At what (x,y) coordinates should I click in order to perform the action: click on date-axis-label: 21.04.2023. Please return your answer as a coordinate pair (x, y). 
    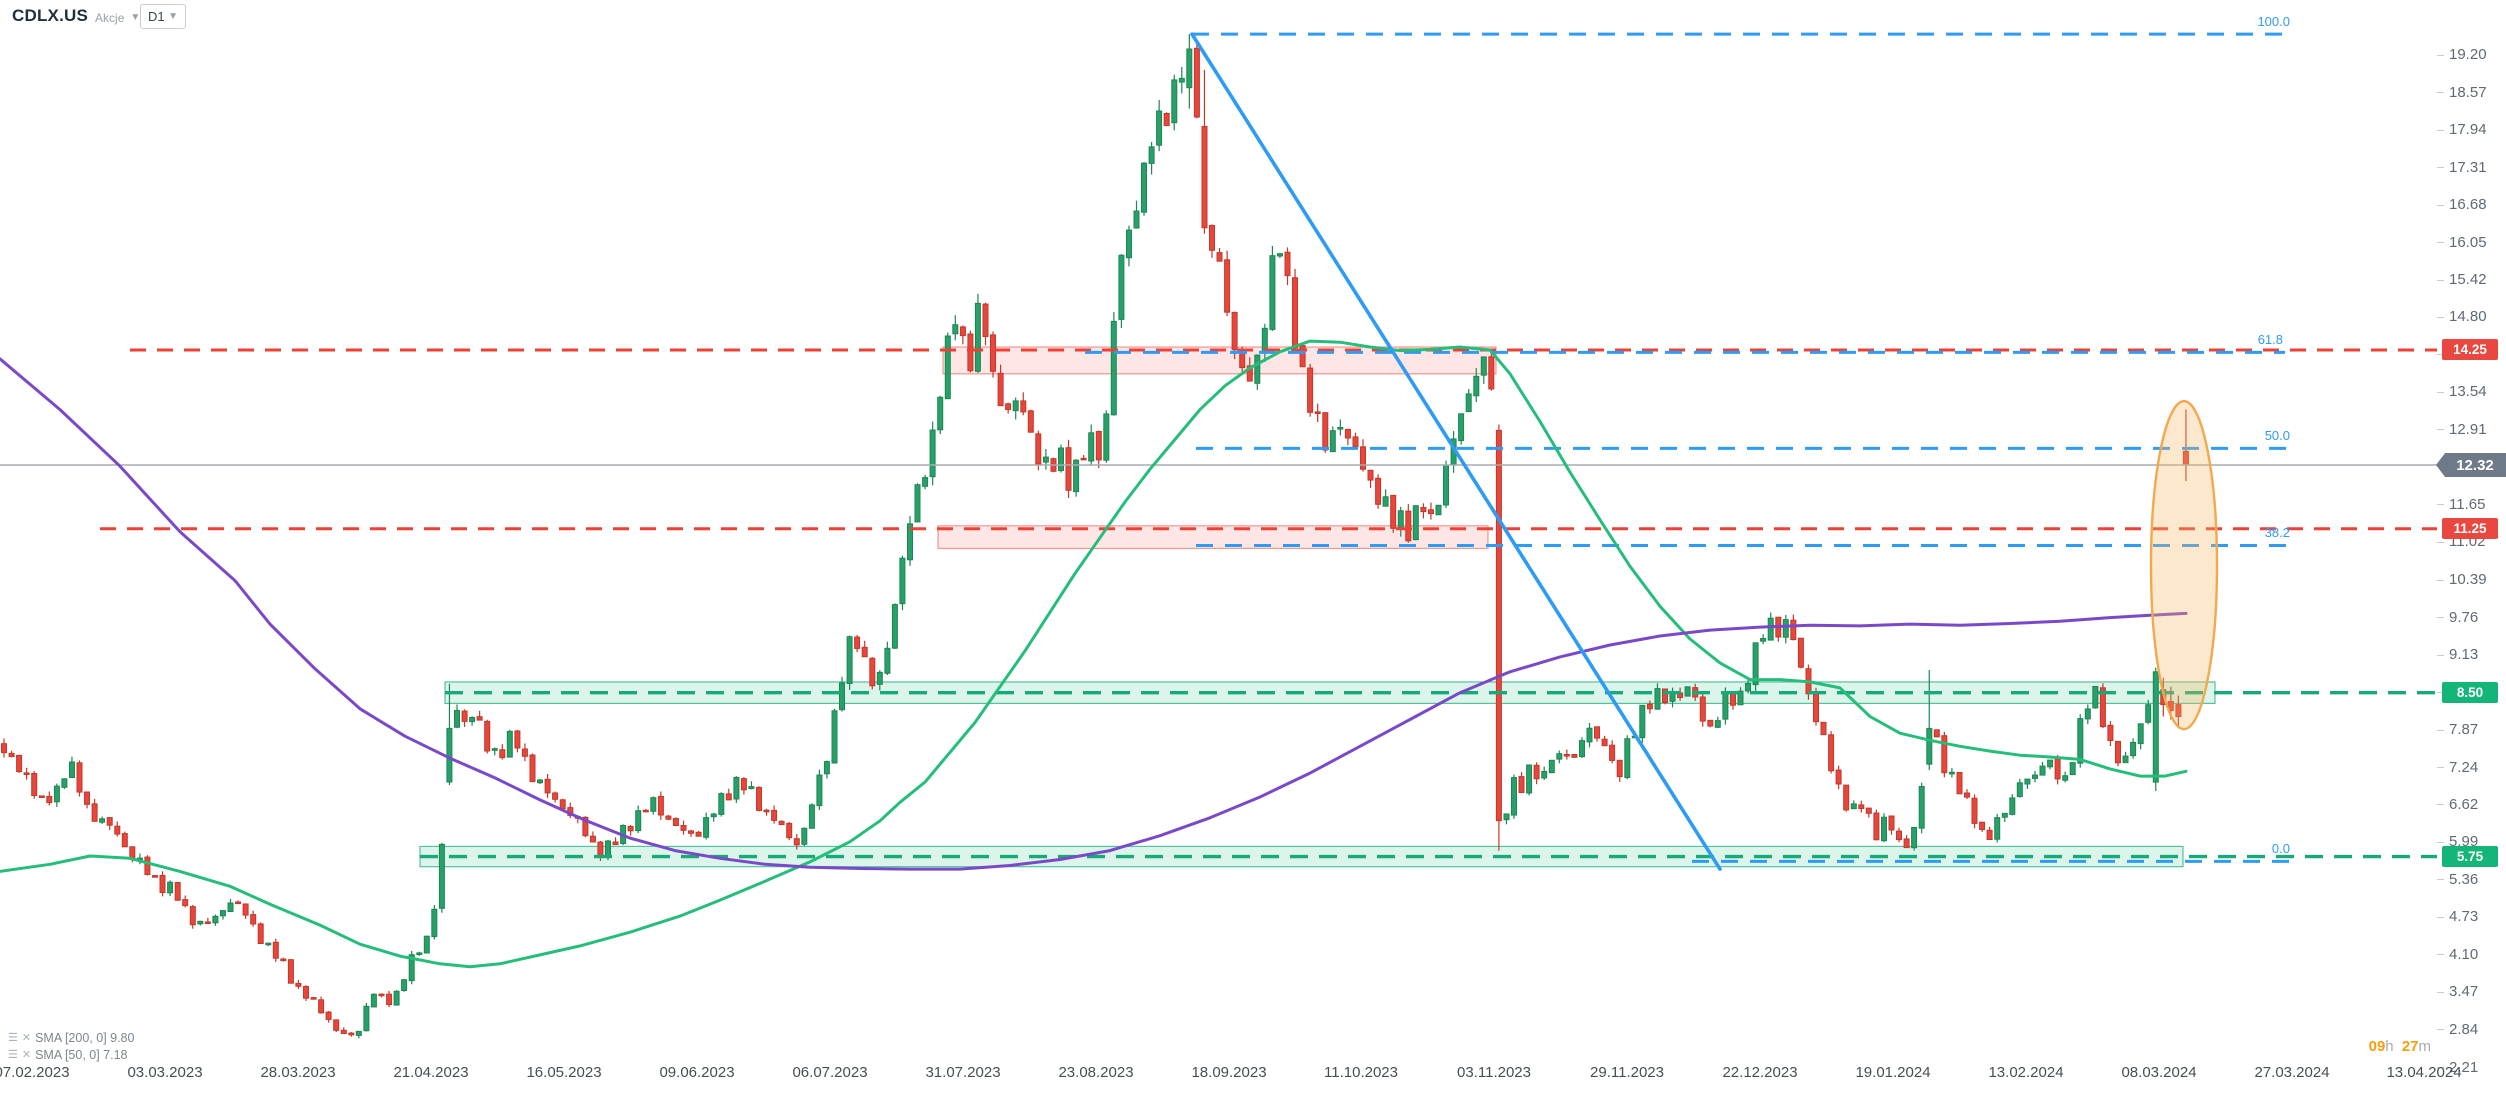
    Looking at the image, I should click on (431, 1072).